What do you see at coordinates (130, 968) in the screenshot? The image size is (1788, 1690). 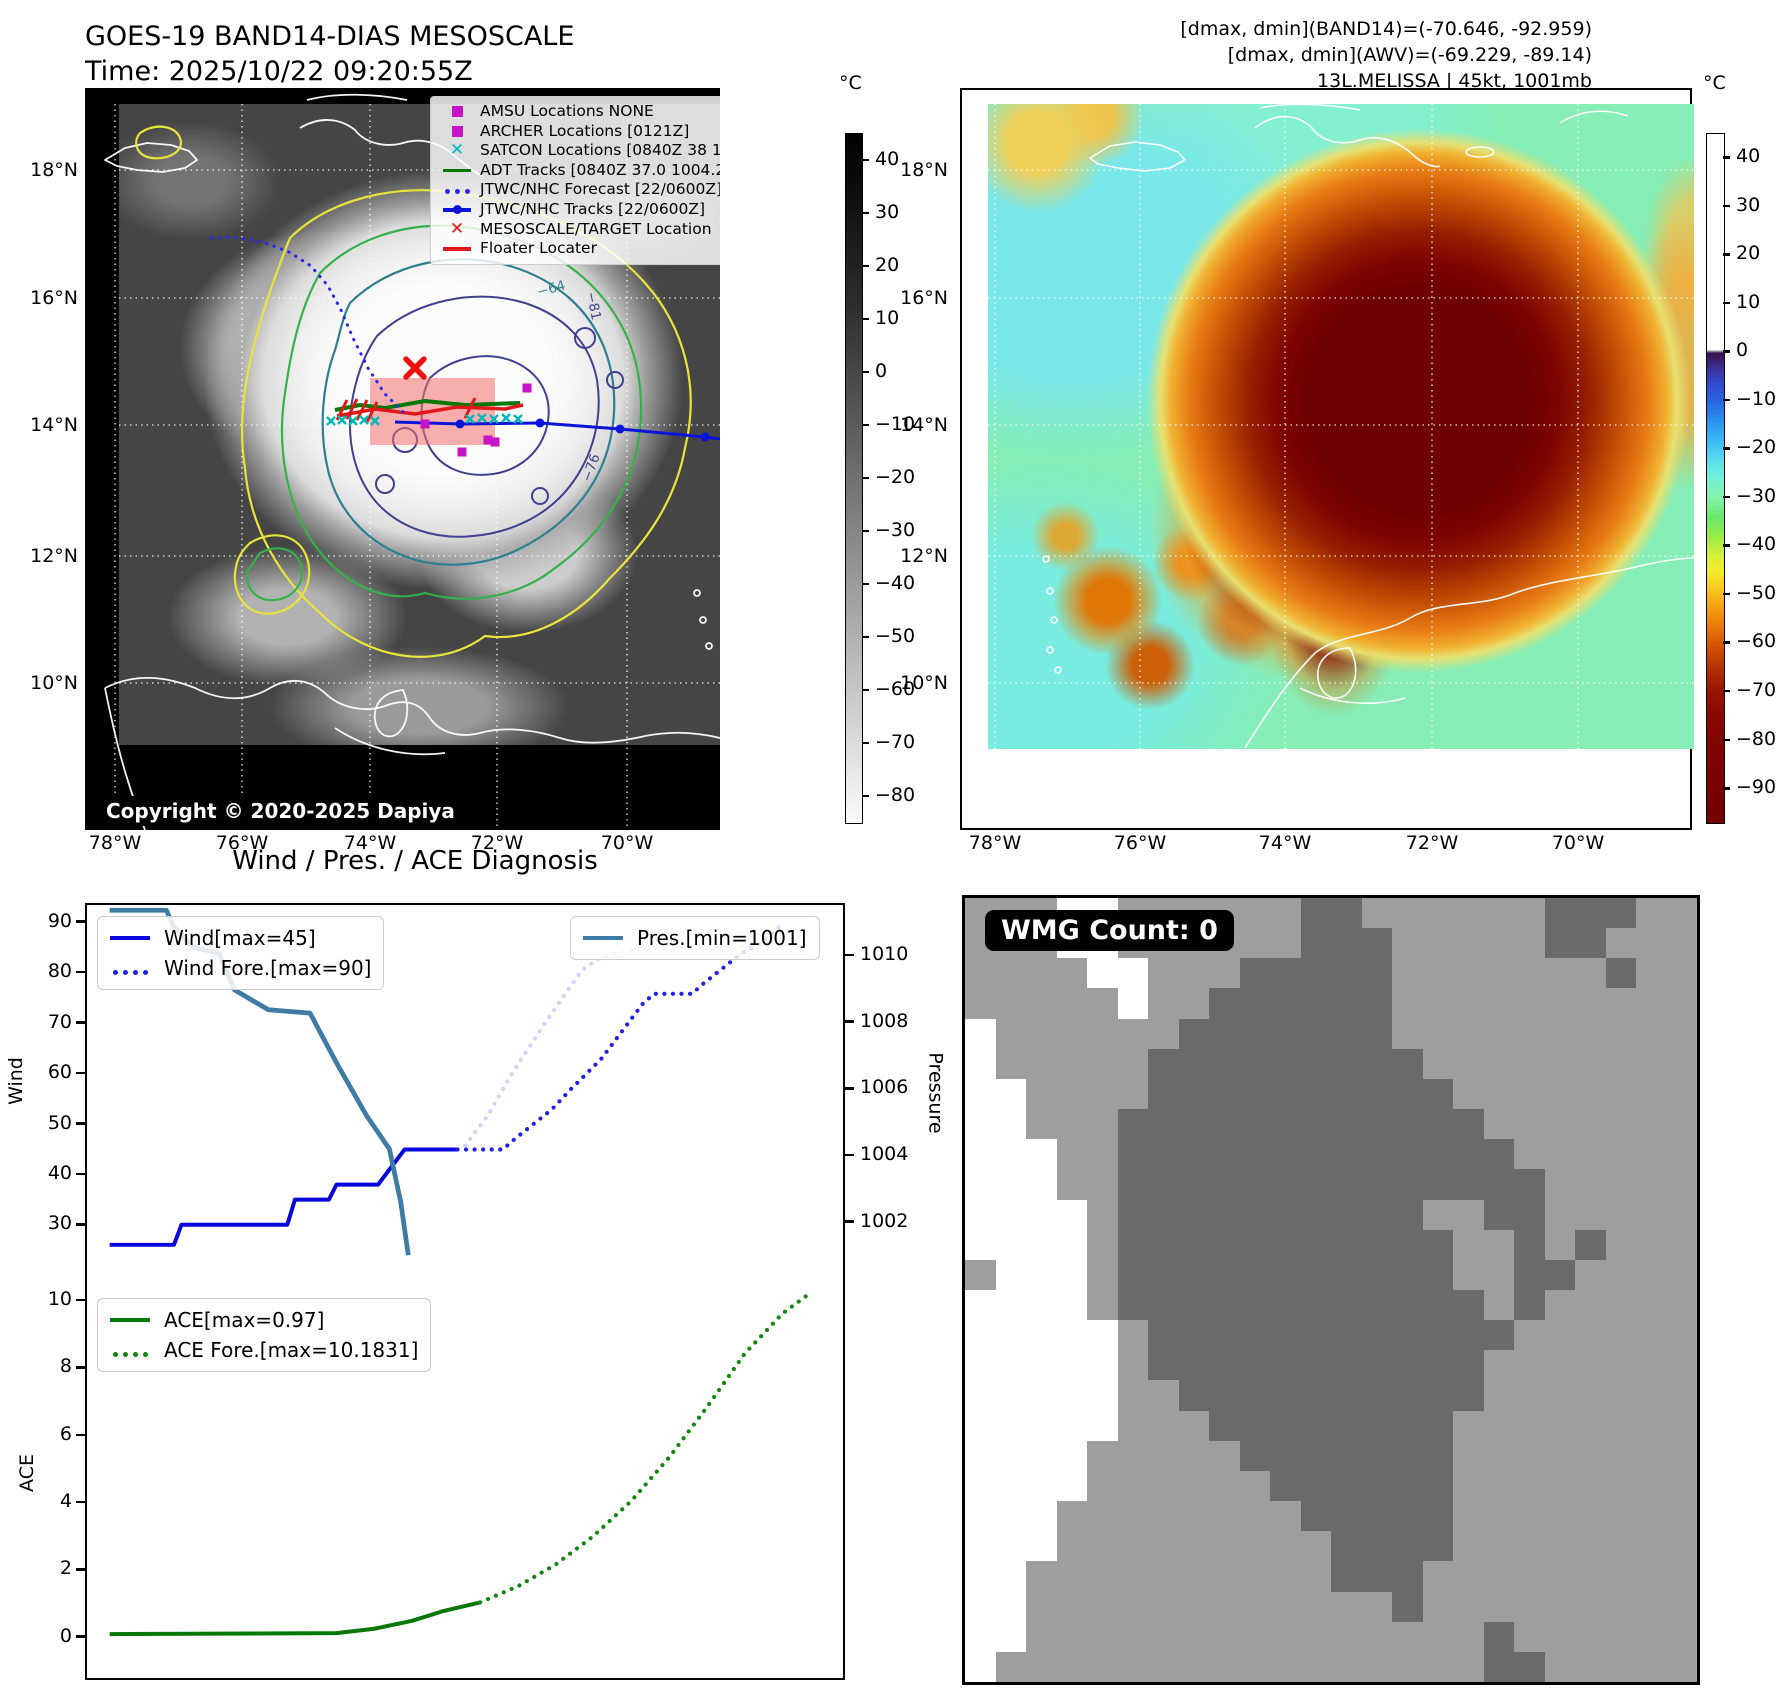 I see `swatch` at bounding box center [130, 968].